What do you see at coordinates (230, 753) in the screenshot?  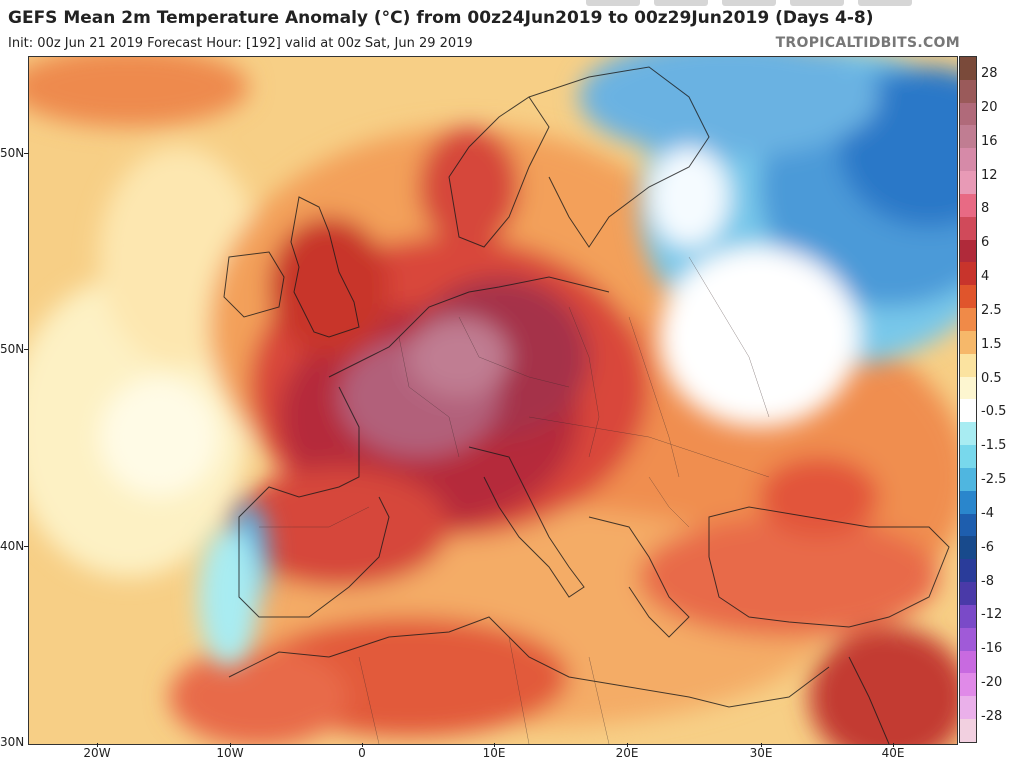 I see `lon-label-10w: 10W` at bounding box center [230, 753].